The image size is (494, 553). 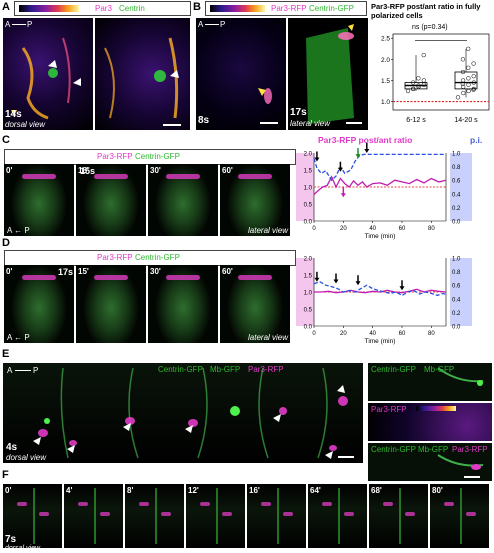 I want to click on x-tick-label: 60, so click(x=402, y=334).